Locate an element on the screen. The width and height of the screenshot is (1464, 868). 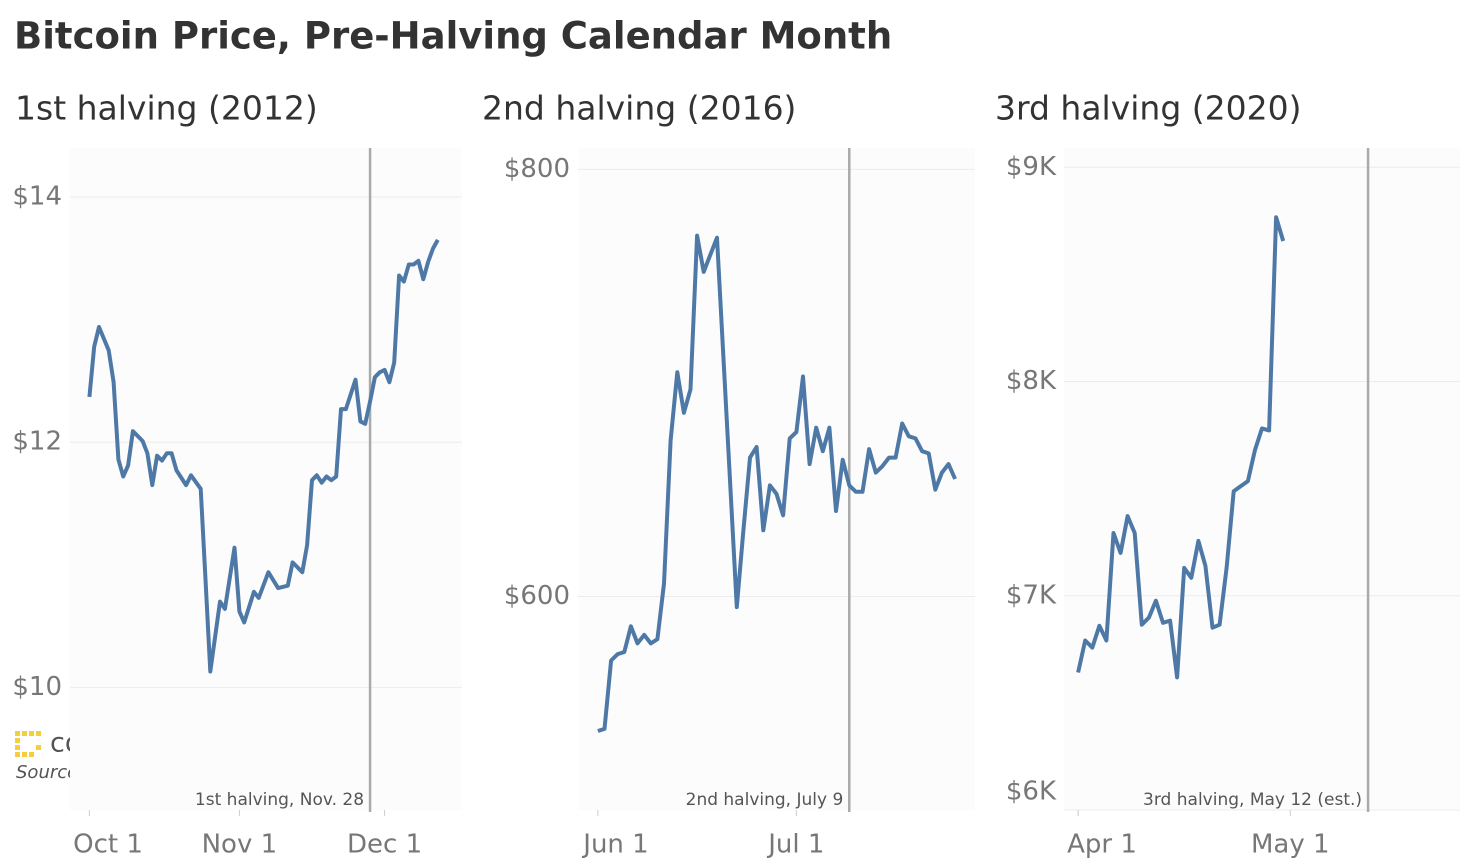
y-tick-label: $800 is located at coordinates (537, 169).